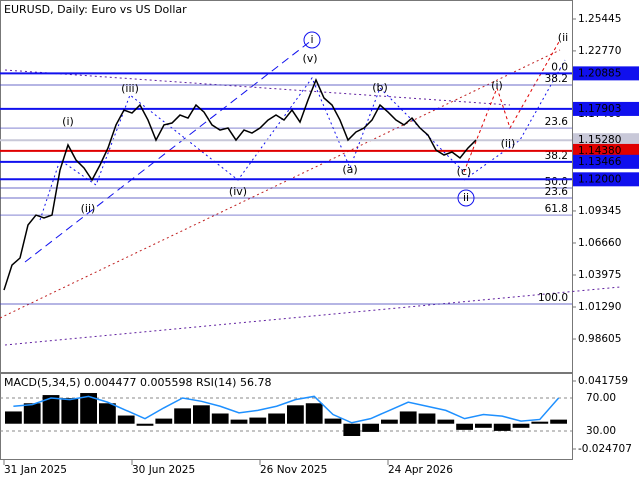  Describe the element at coordinates (601, 398) in the screenshot. I see `y2-tick-label: 70.00` at that location.